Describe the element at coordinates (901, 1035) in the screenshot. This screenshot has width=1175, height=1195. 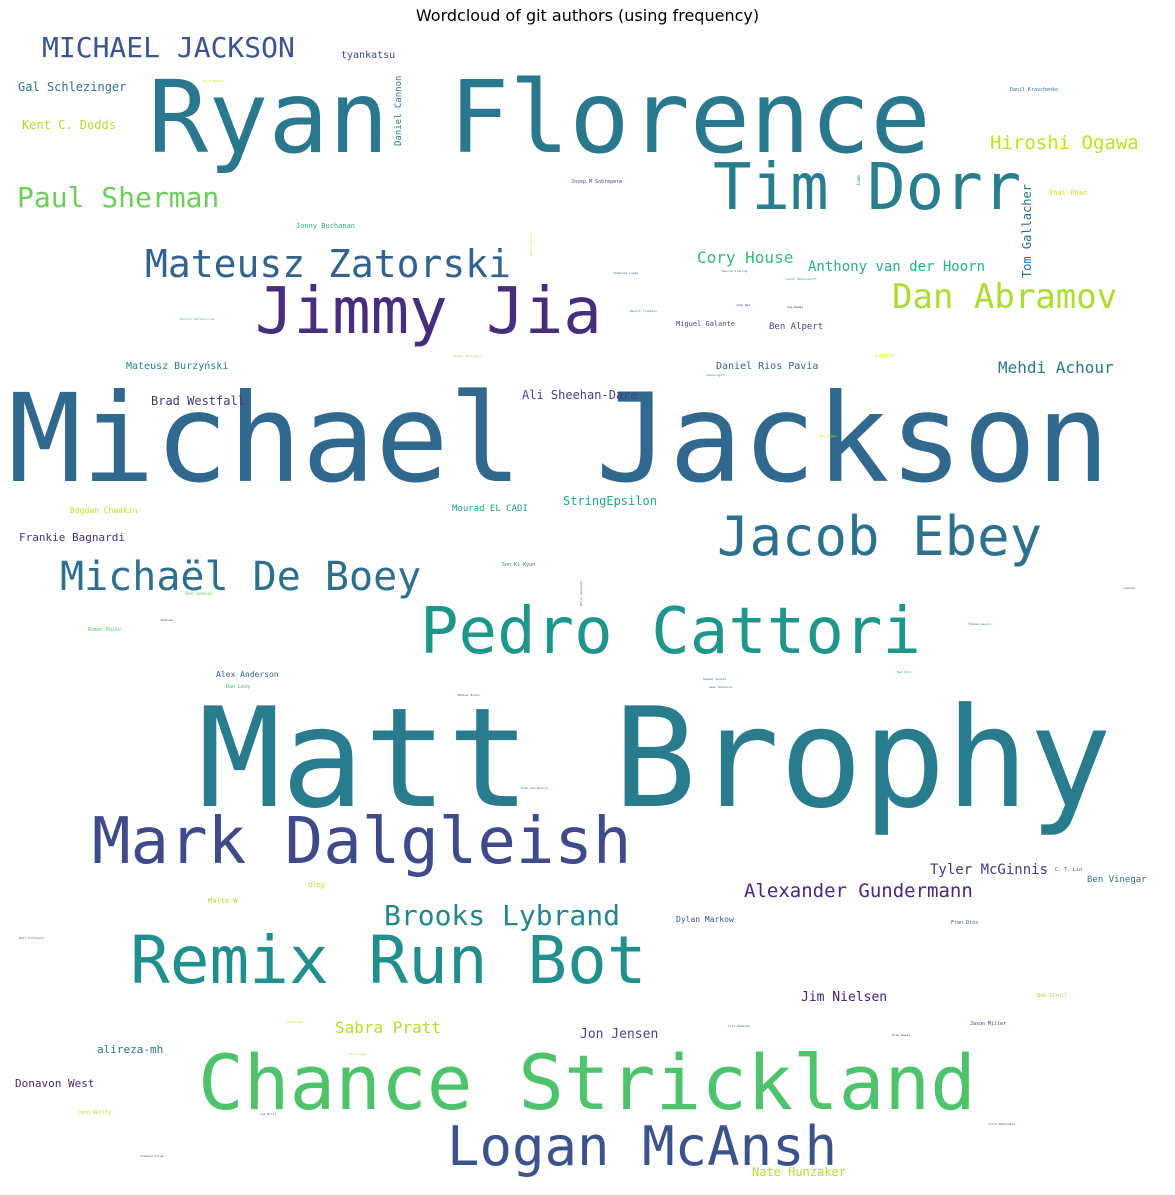
I see `word: Drew Reese` at that location.